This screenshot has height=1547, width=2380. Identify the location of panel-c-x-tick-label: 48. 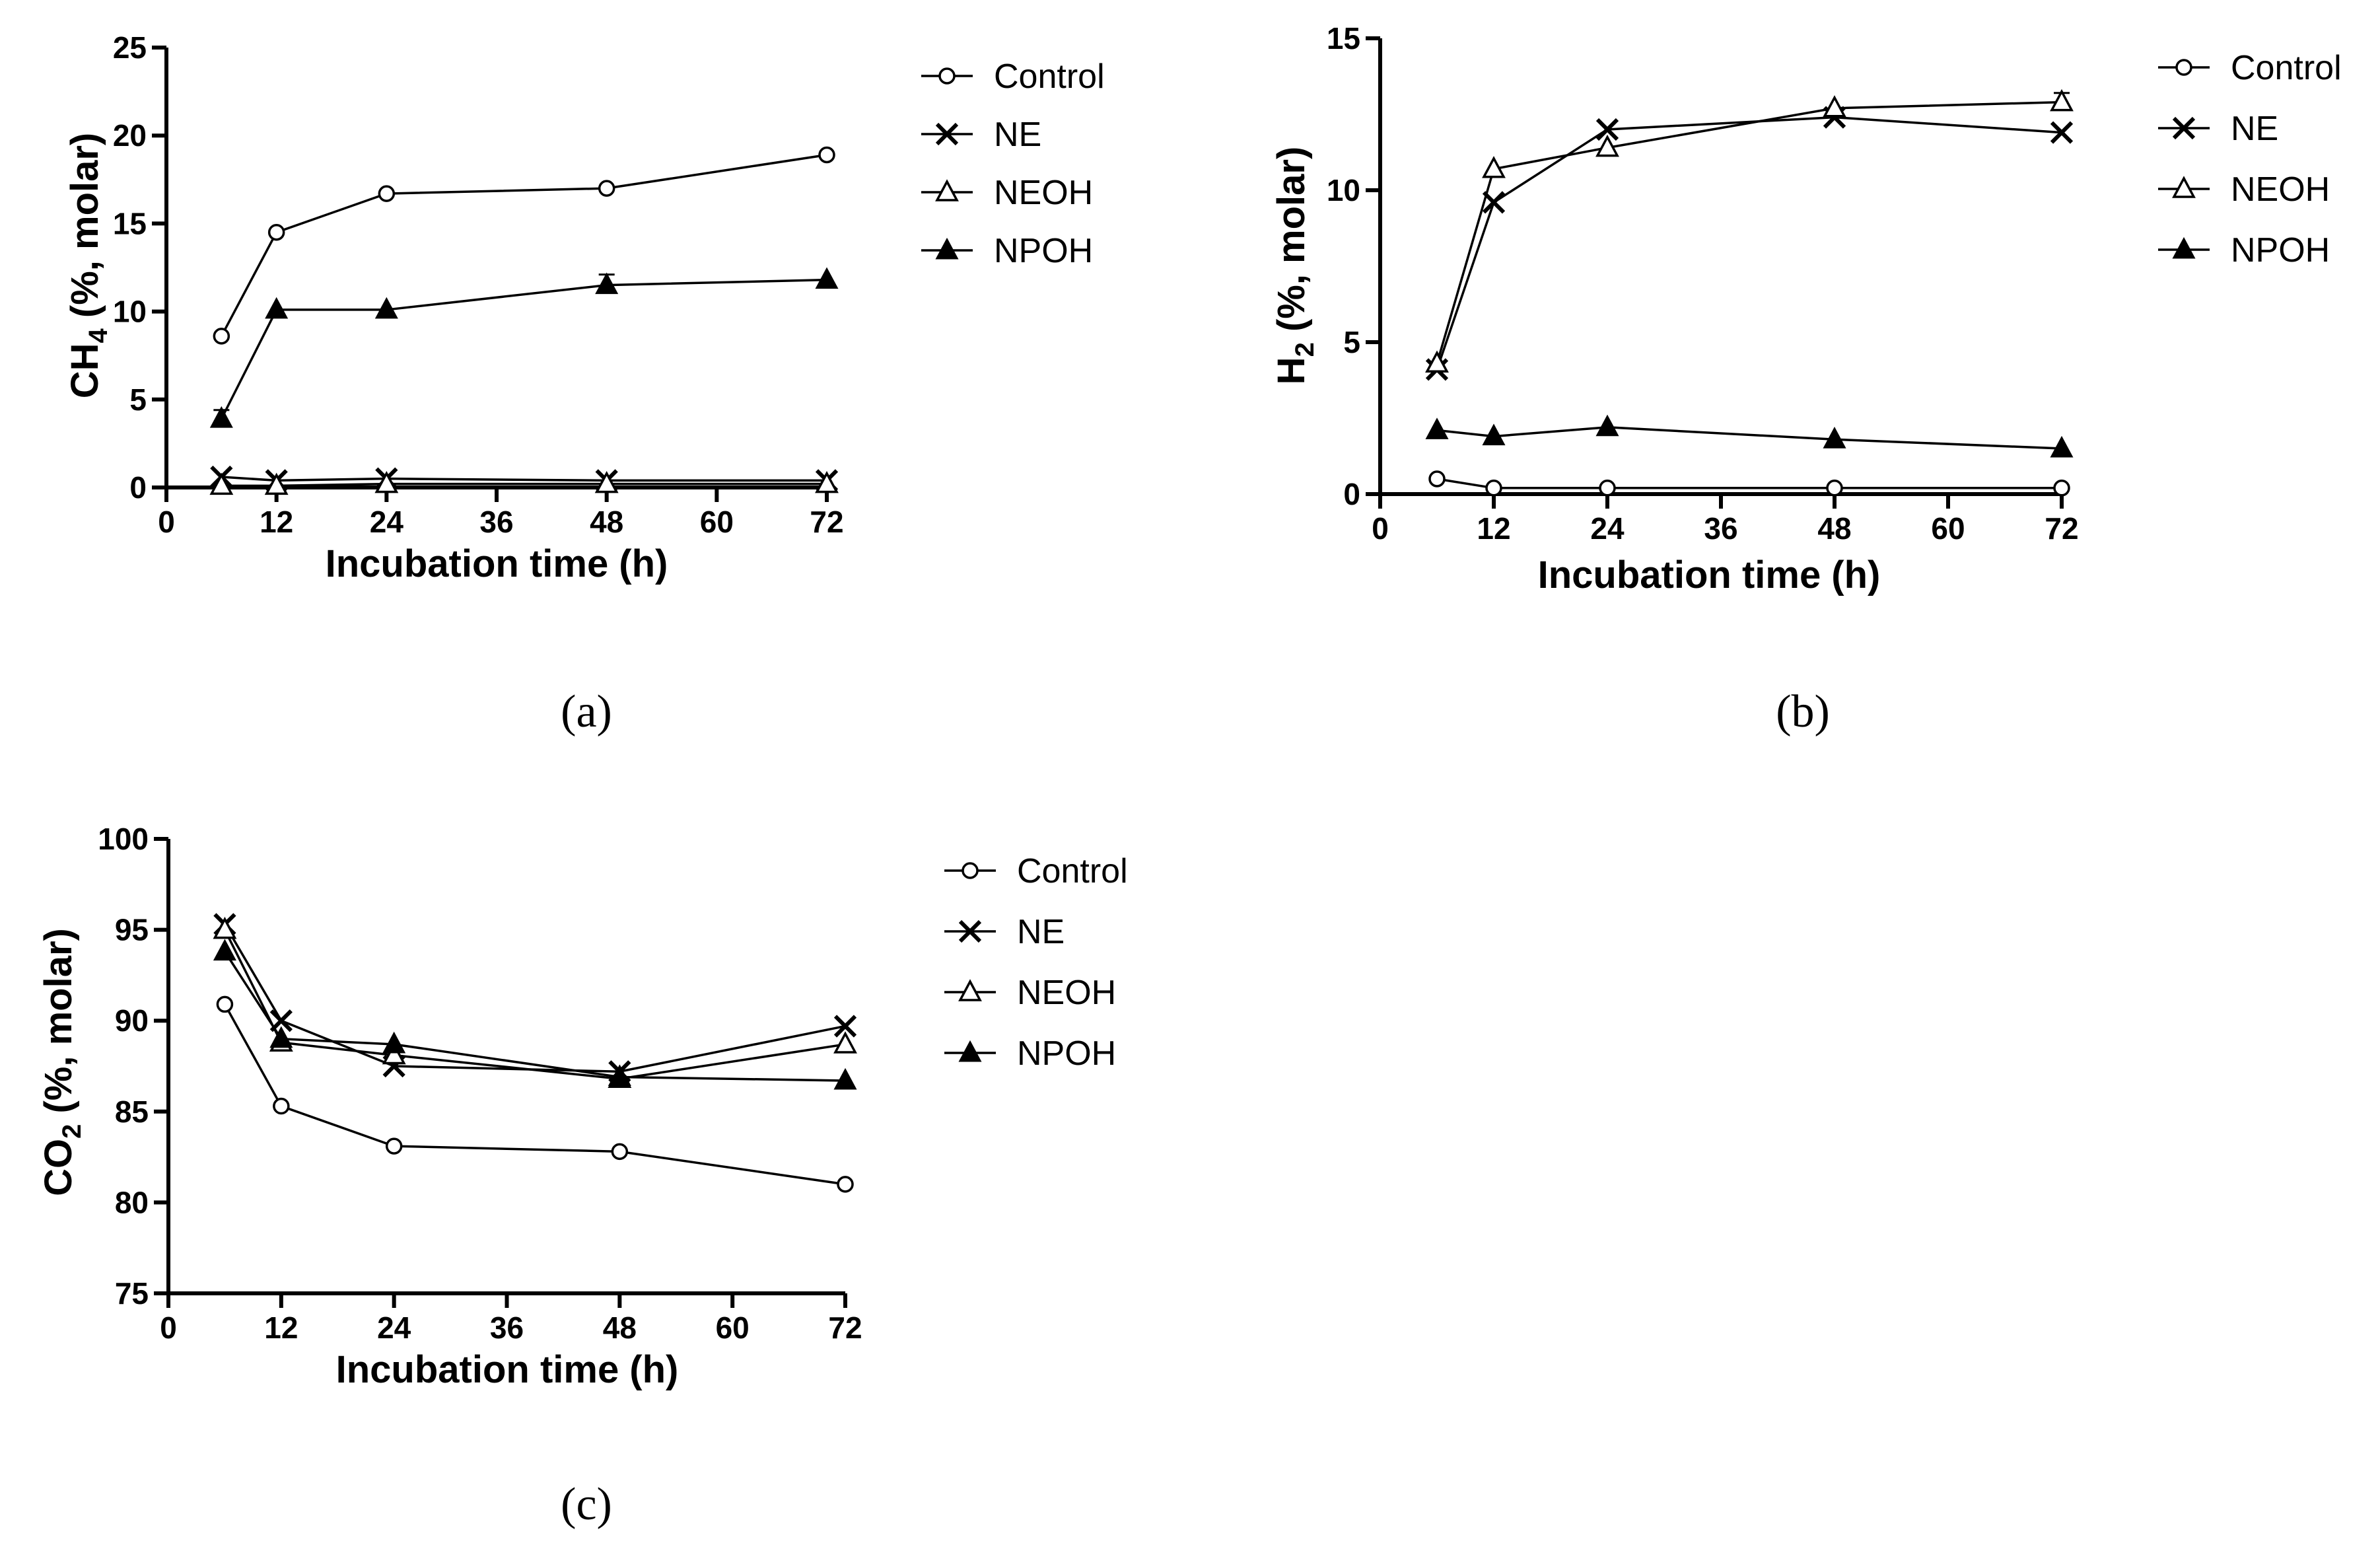
(620, 1328).